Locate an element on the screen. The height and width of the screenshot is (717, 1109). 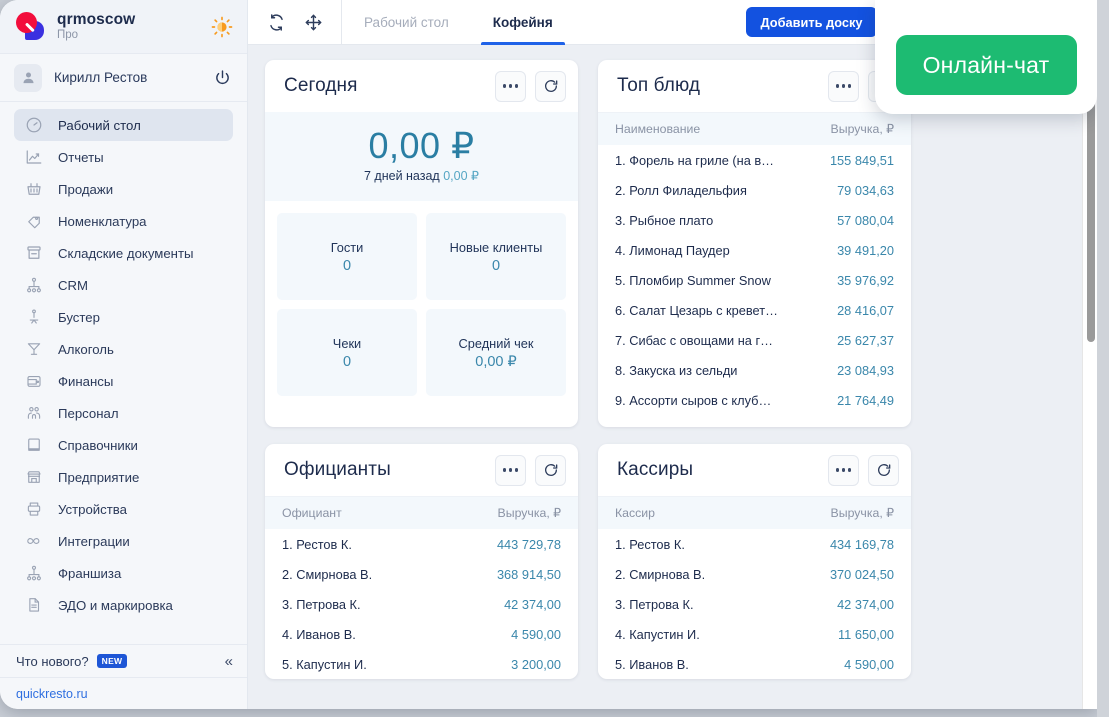
online-chat-button: Онлайн-чат is located at coordinates (986, 65).